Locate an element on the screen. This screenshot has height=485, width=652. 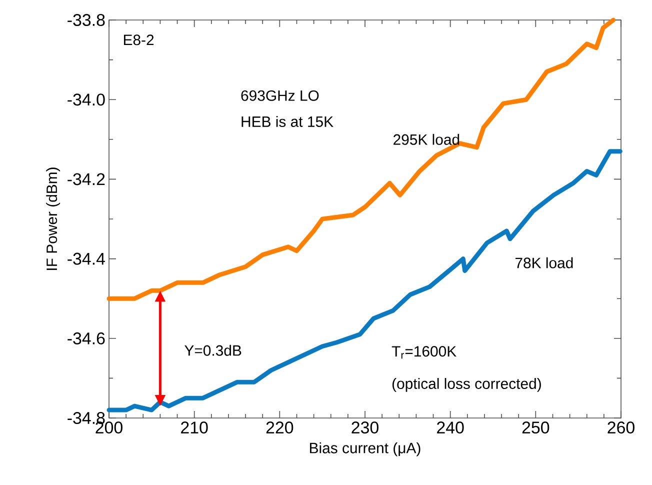
x-tick-label: 250 is located at coordinates (536, 428).